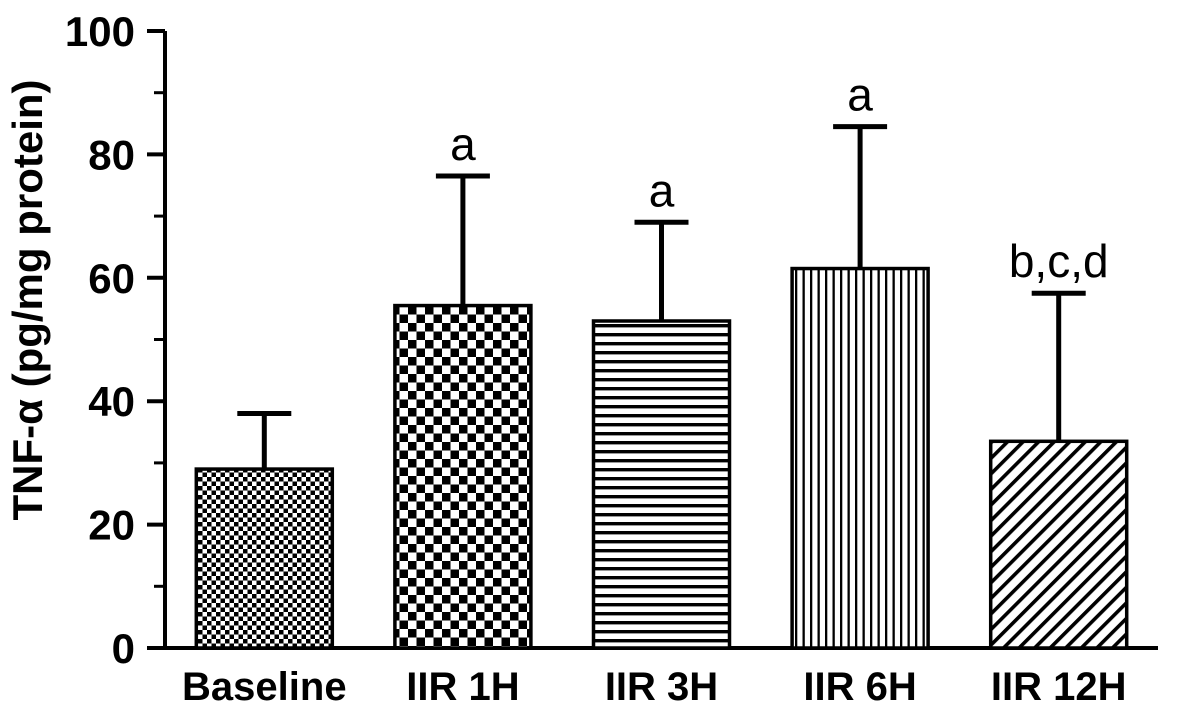 This screenshot has width=1181, height=718. I want to click on y-tick-label-60: 60, so click(111, 278).